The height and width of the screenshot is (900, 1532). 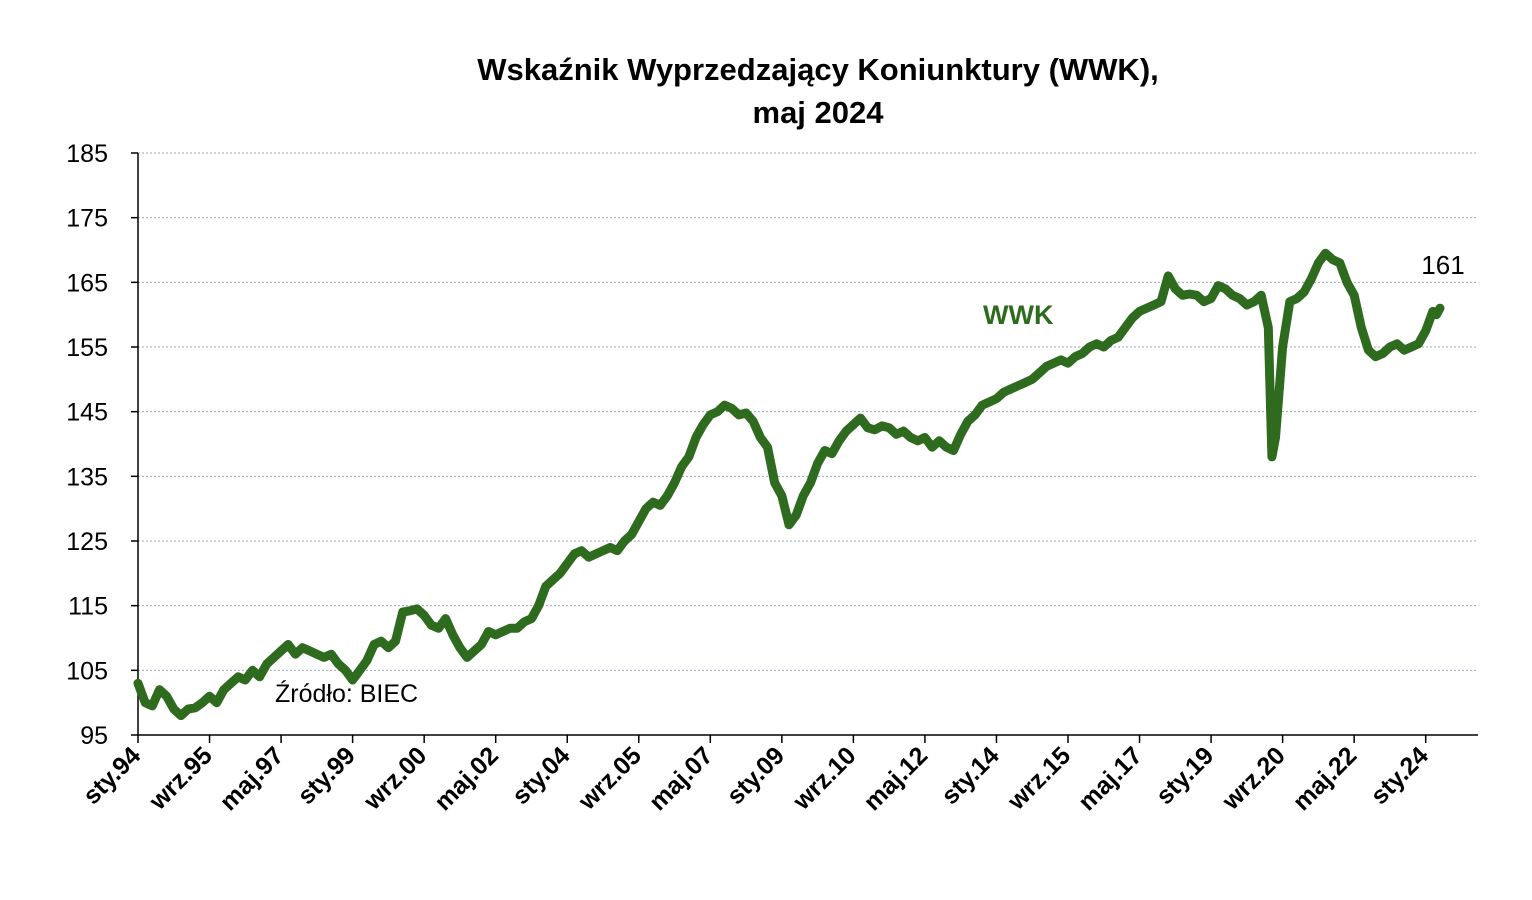 What do you see at coordinates (1399, 775) in the screenshot?
I see `x-tick-label-sty.24: sty.24` at bounding box center [1399, 775].